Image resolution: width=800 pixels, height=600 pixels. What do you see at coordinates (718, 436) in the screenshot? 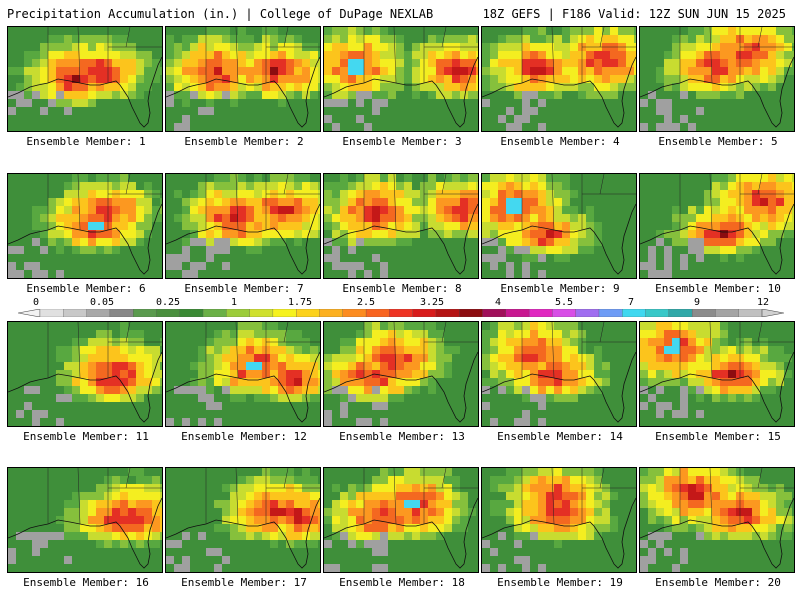
I see `ensemble-member-label: Ensemble Member: 15` at bounding box center [718, 436].